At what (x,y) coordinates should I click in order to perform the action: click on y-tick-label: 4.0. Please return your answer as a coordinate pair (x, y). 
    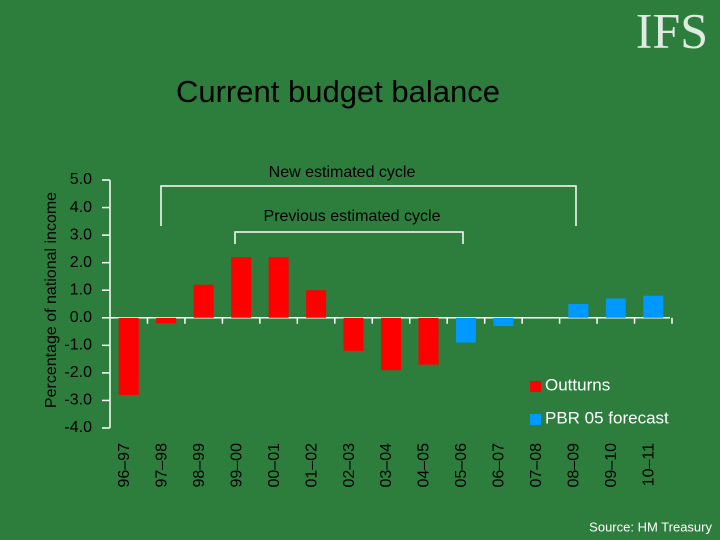
    Looking at the image, I should click on (81, 207).